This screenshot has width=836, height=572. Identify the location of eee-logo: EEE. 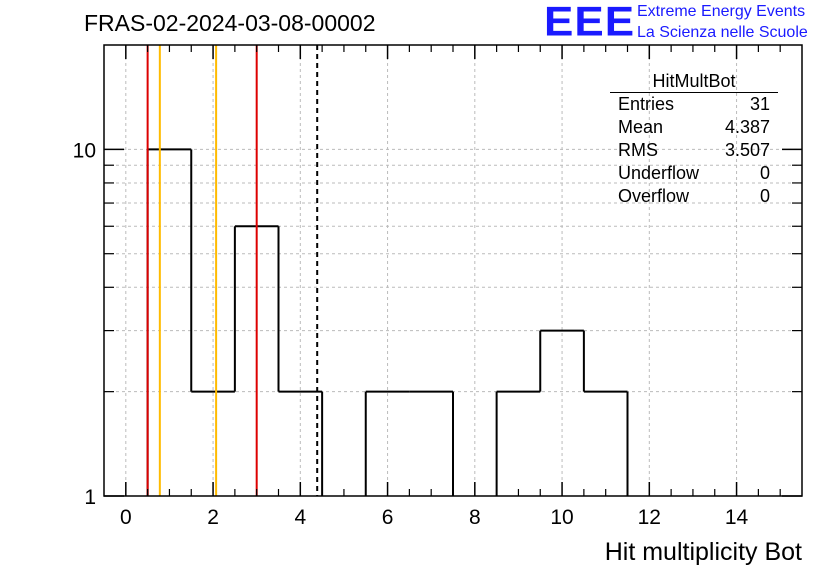
(590, 22).